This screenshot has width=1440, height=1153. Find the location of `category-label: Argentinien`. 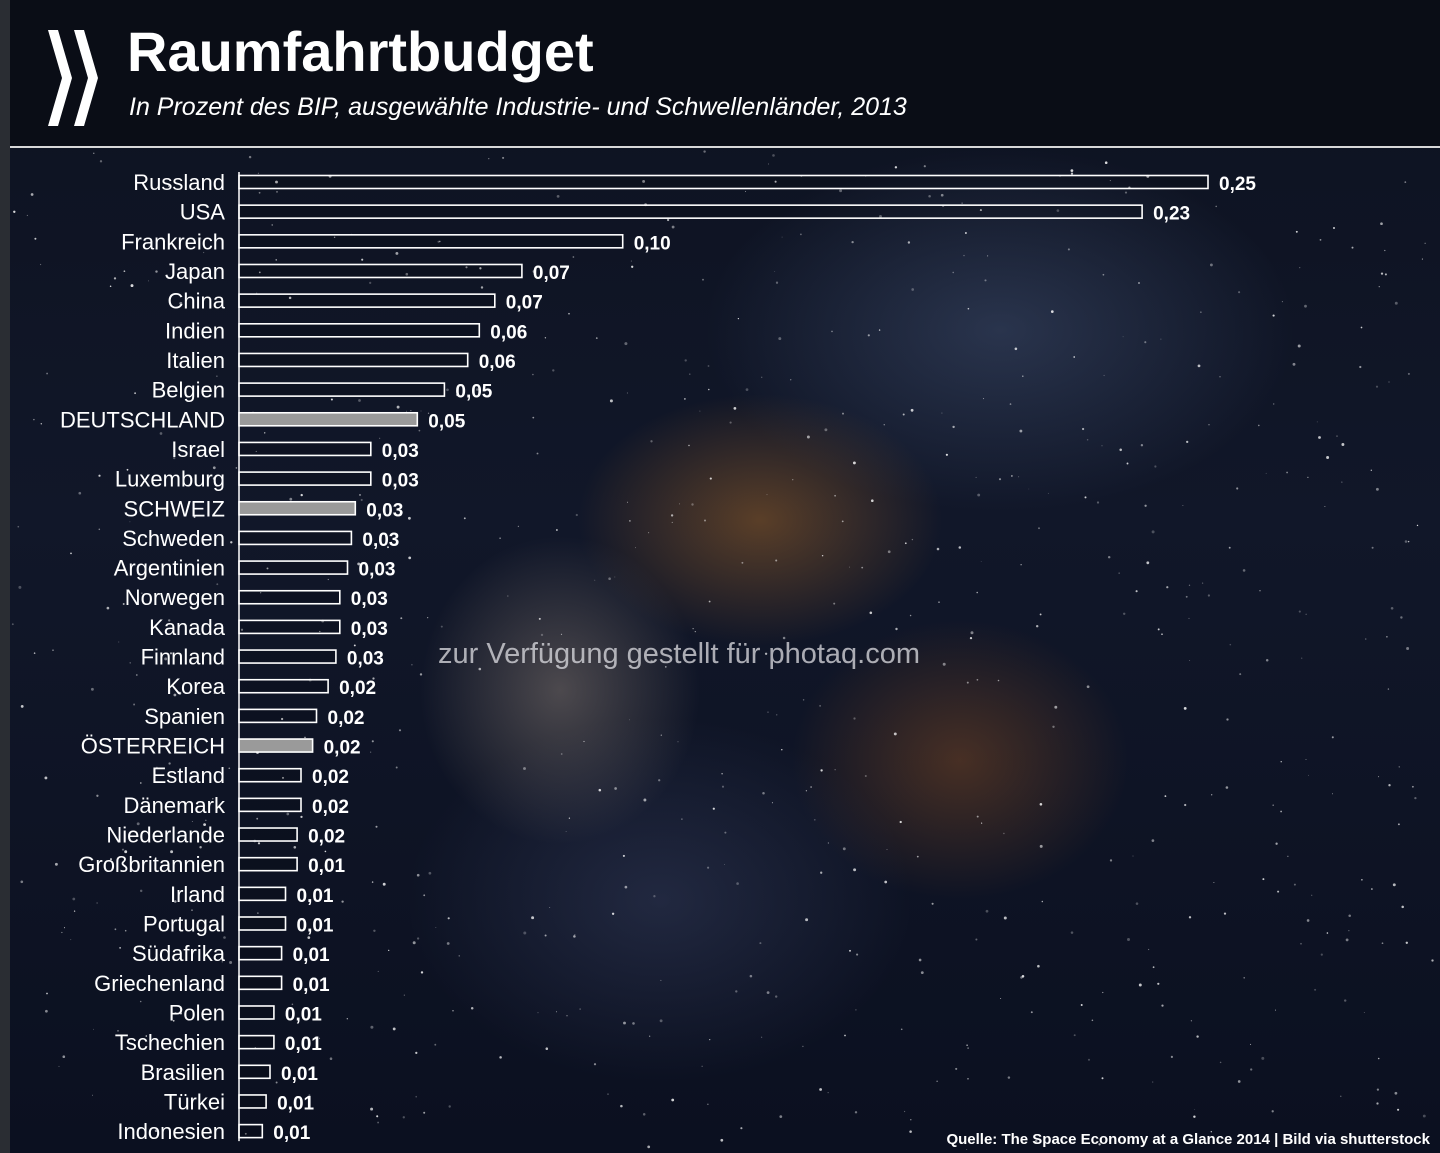

category-label: Argentinien is located at coordinates (169, 568).